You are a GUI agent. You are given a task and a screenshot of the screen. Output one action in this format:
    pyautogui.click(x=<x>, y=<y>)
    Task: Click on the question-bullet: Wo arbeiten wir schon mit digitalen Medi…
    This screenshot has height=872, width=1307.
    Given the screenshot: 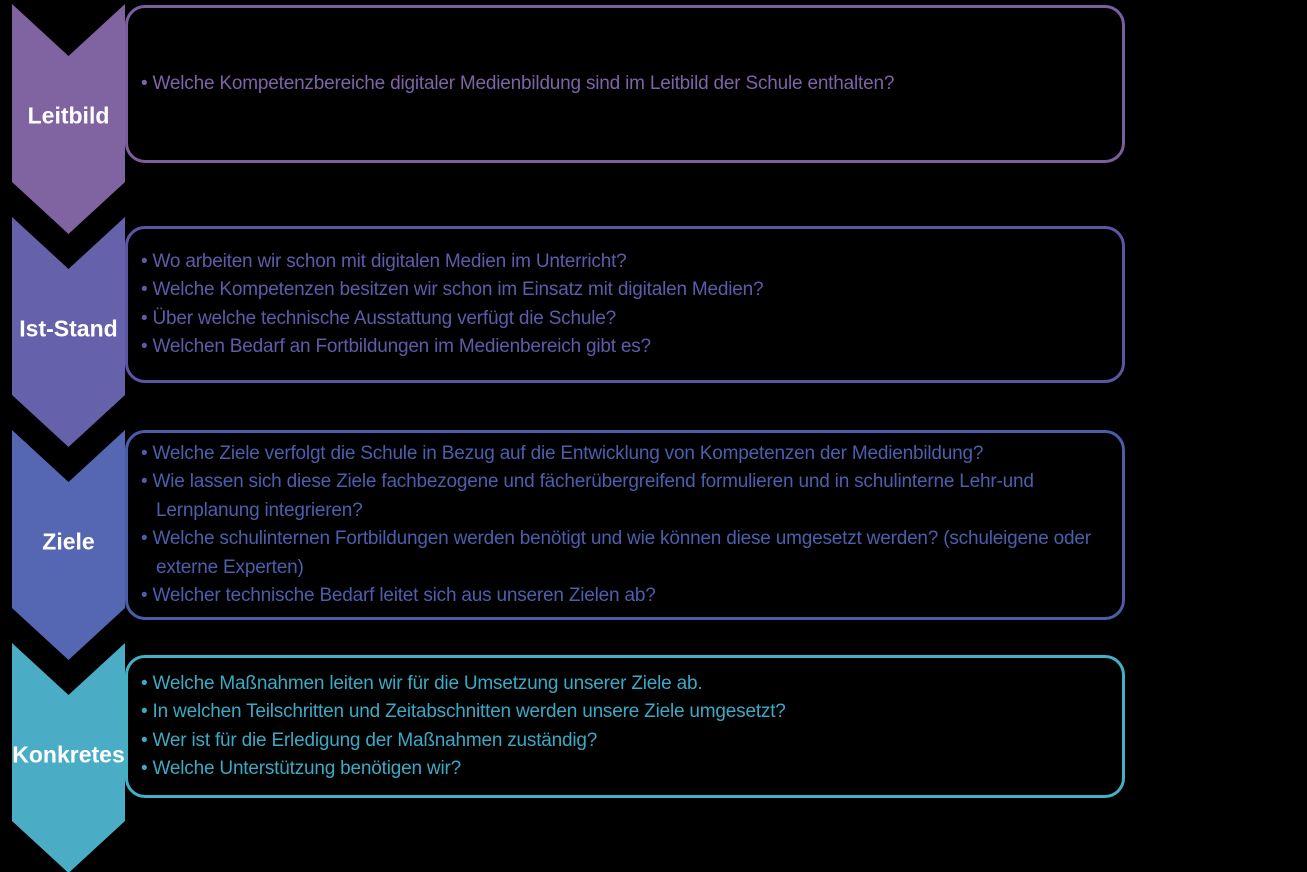 What is the action you would take?
    pyautogui.click(x=626, y=262)
    